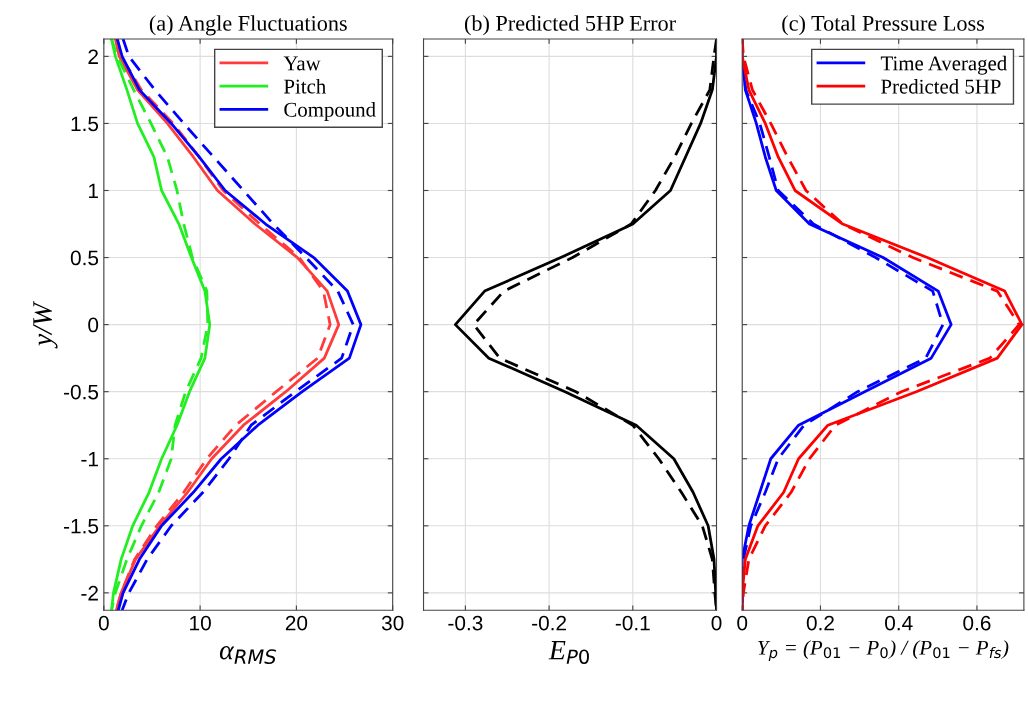  Describe the element at coordinates (85, 124) in the screenshot. I see `y-tick-label: 1.5` at that location.